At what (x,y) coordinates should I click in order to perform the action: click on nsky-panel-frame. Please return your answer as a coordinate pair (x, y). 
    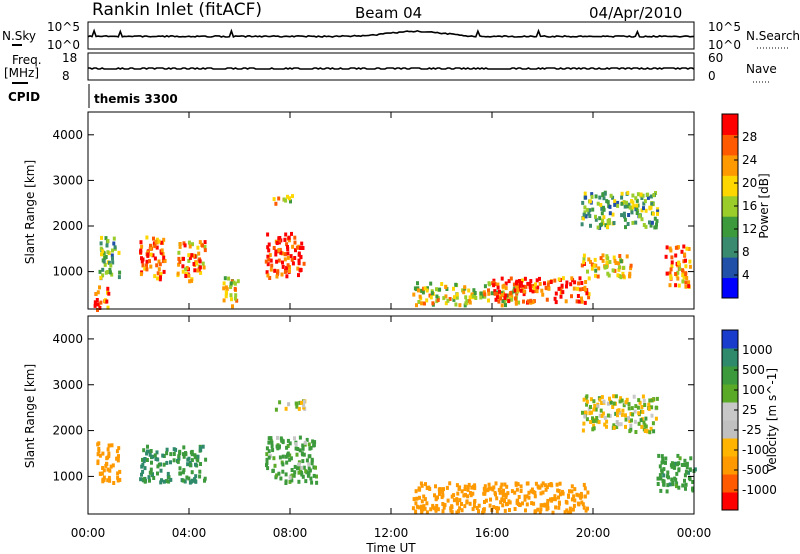
    Looking at the image, I should click on (391, 35).